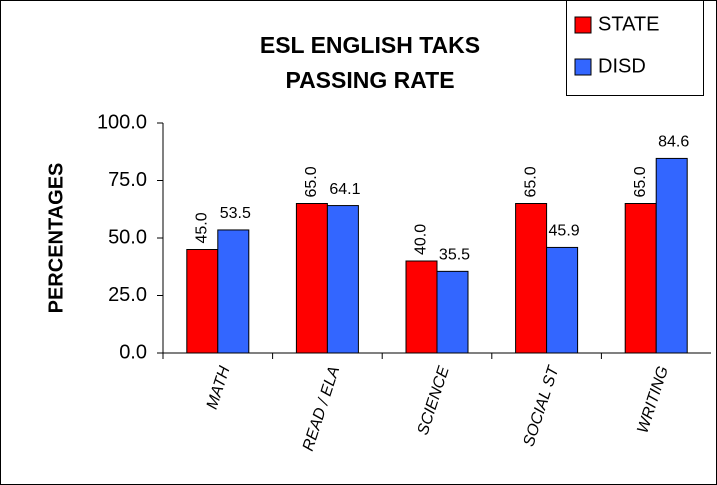 The image size is (717, 485). Describe the element at coordinates (564, 231) in the screenshot. I see `data-label: 45.9` at that location.